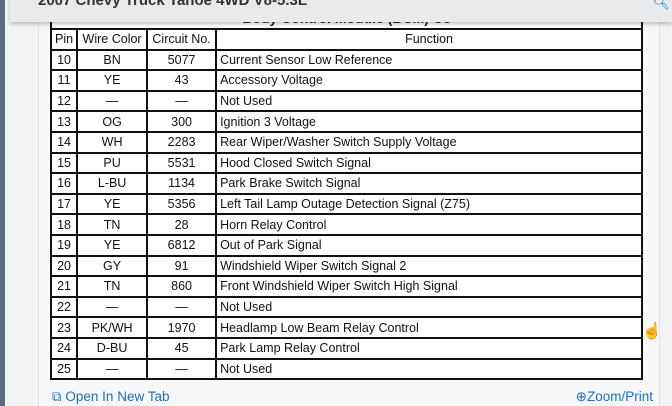  What do you see at coordinates (182, 224) in the screenshot?
I see `circuit-cell: 28` at bounding box center [182, 224].